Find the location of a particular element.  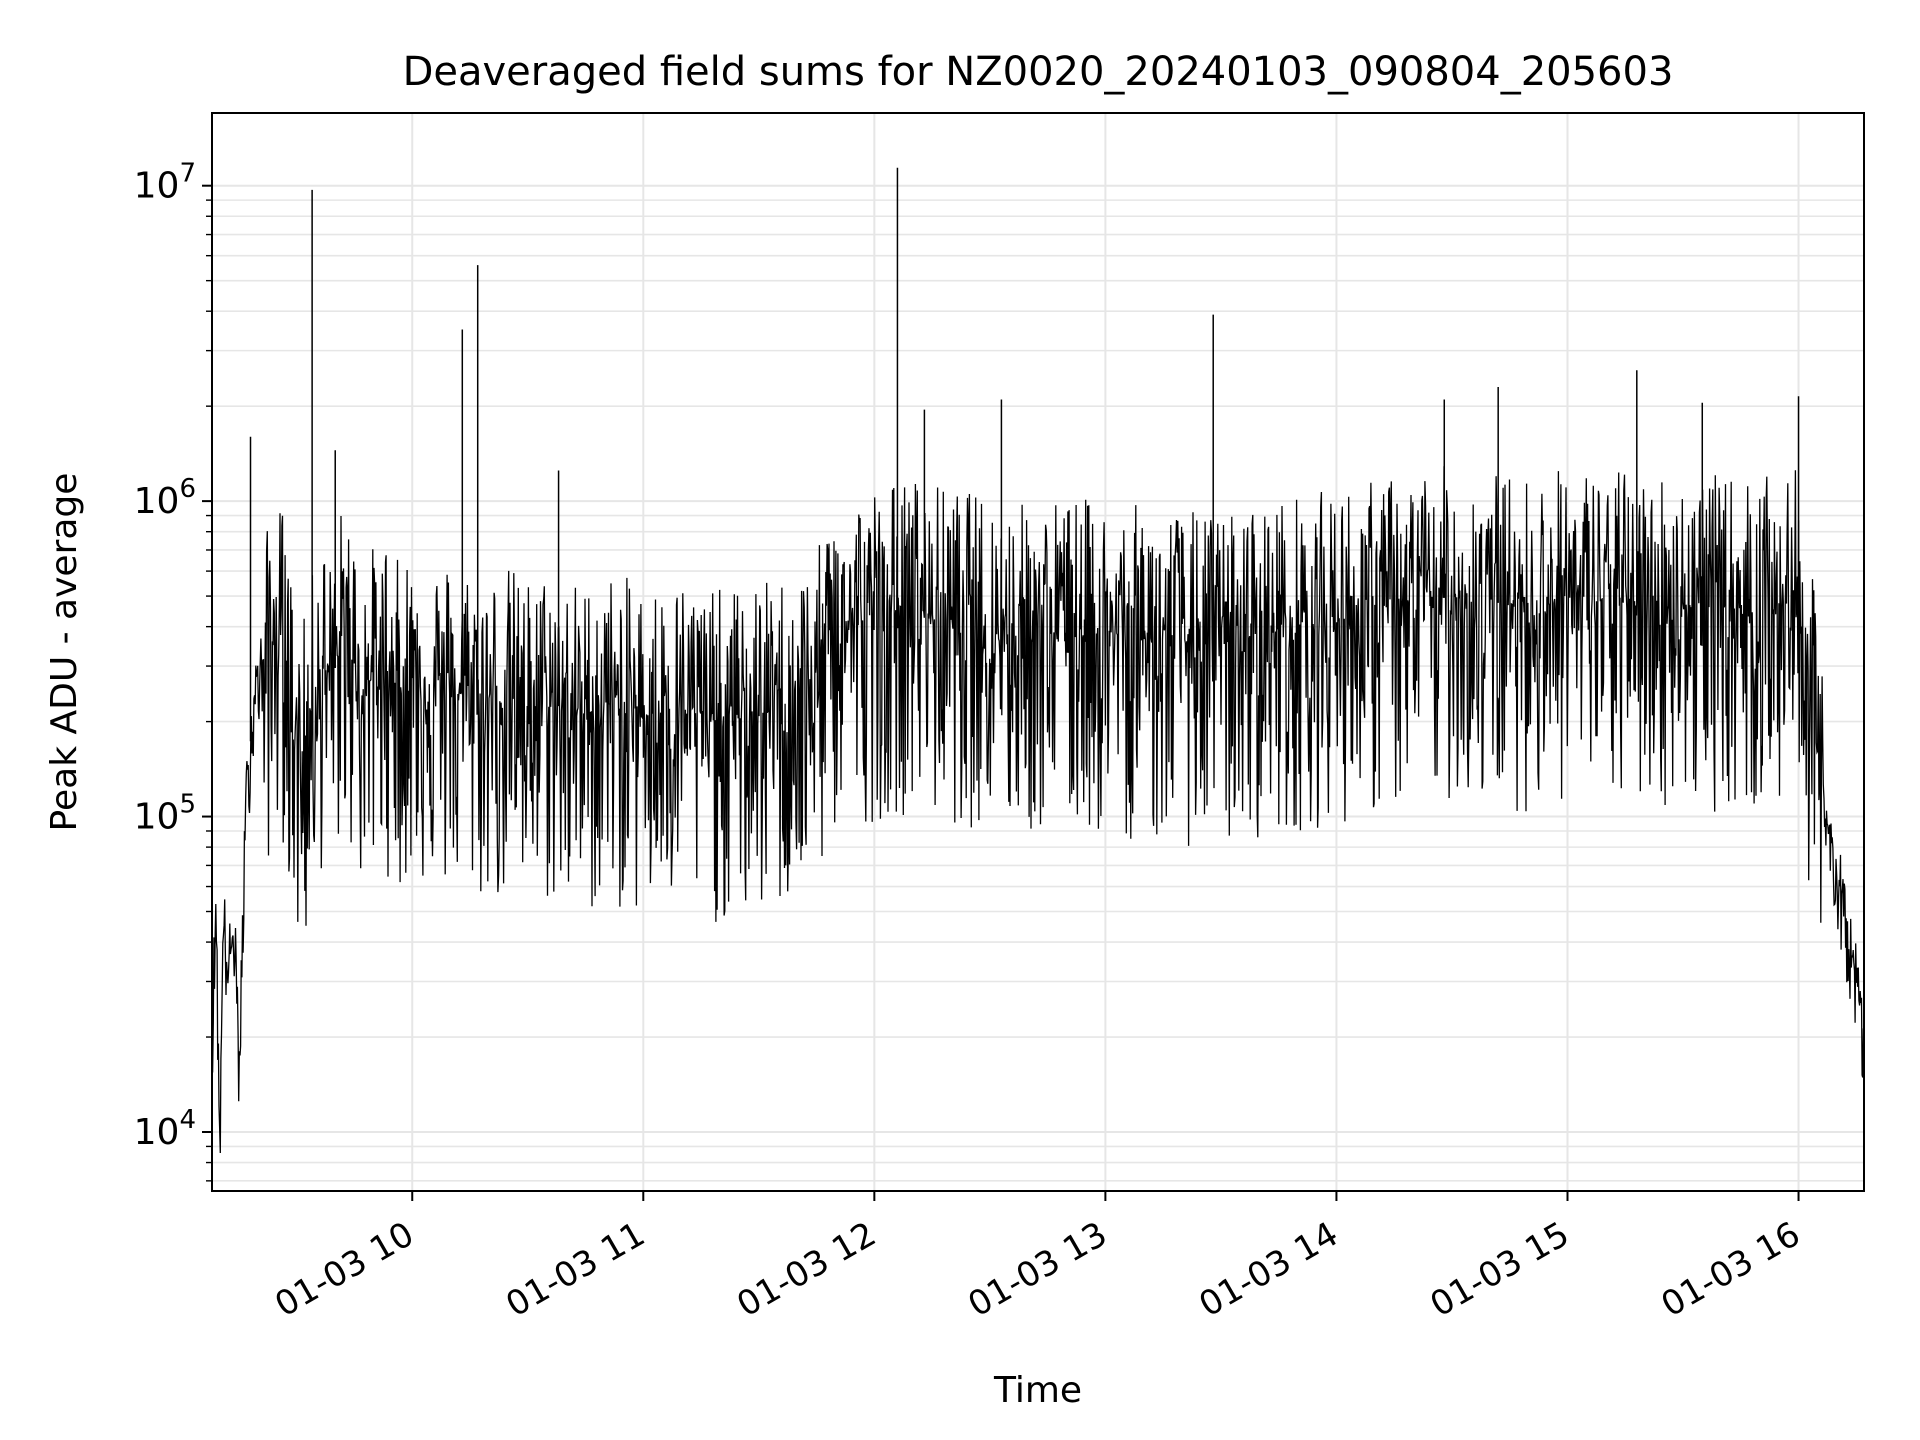

x-axis-label: Time is located at coordinates (1037, 1390).